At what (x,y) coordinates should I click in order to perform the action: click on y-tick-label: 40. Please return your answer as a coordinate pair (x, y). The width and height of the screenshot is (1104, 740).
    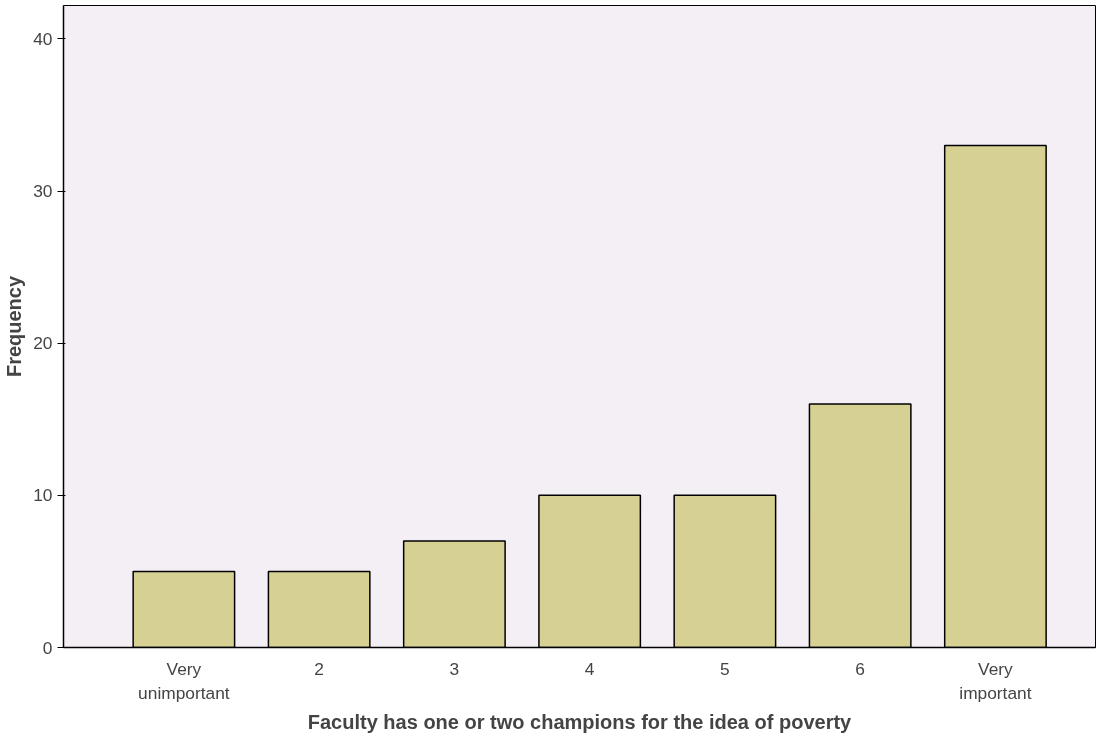
    Looking at the image, I should click on (43, 38).